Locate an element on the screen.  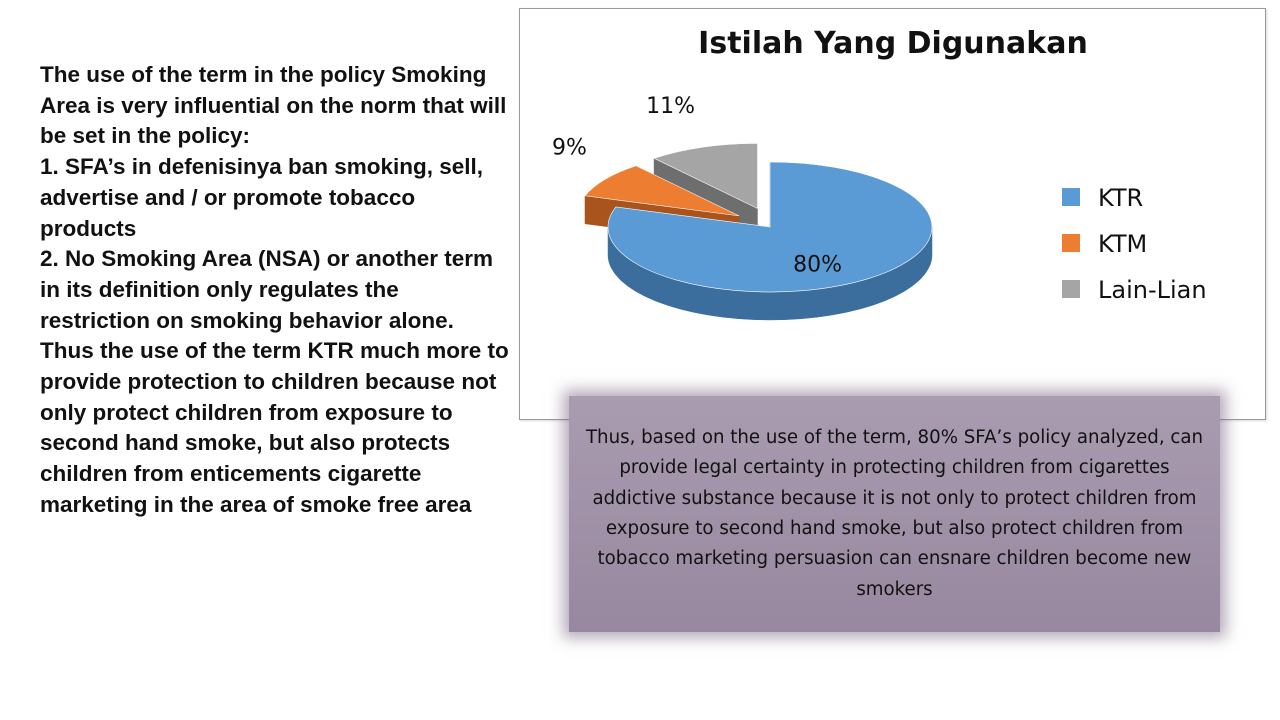
pie-slice-ktr is located at coordinates (770, 227).